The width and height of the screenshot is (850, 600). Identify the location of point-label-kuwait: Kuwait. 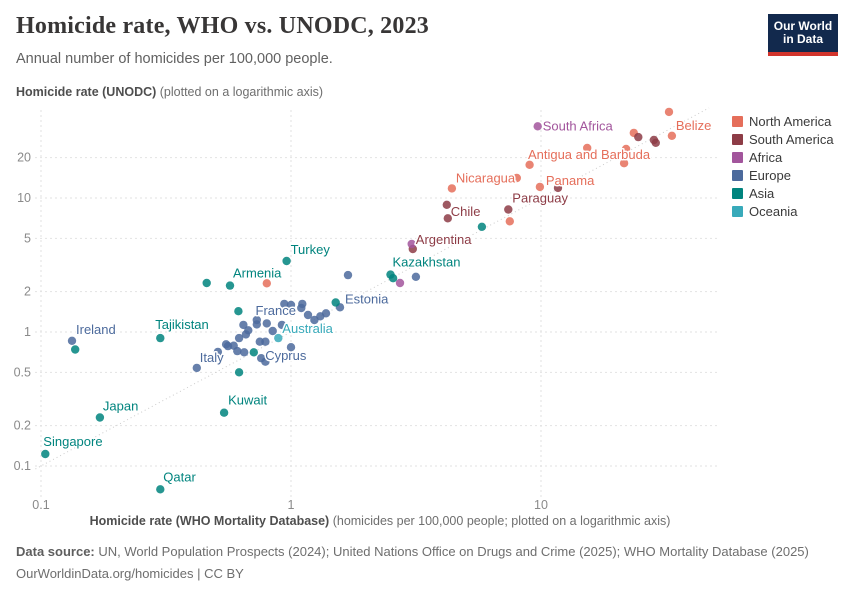
(248, 400).